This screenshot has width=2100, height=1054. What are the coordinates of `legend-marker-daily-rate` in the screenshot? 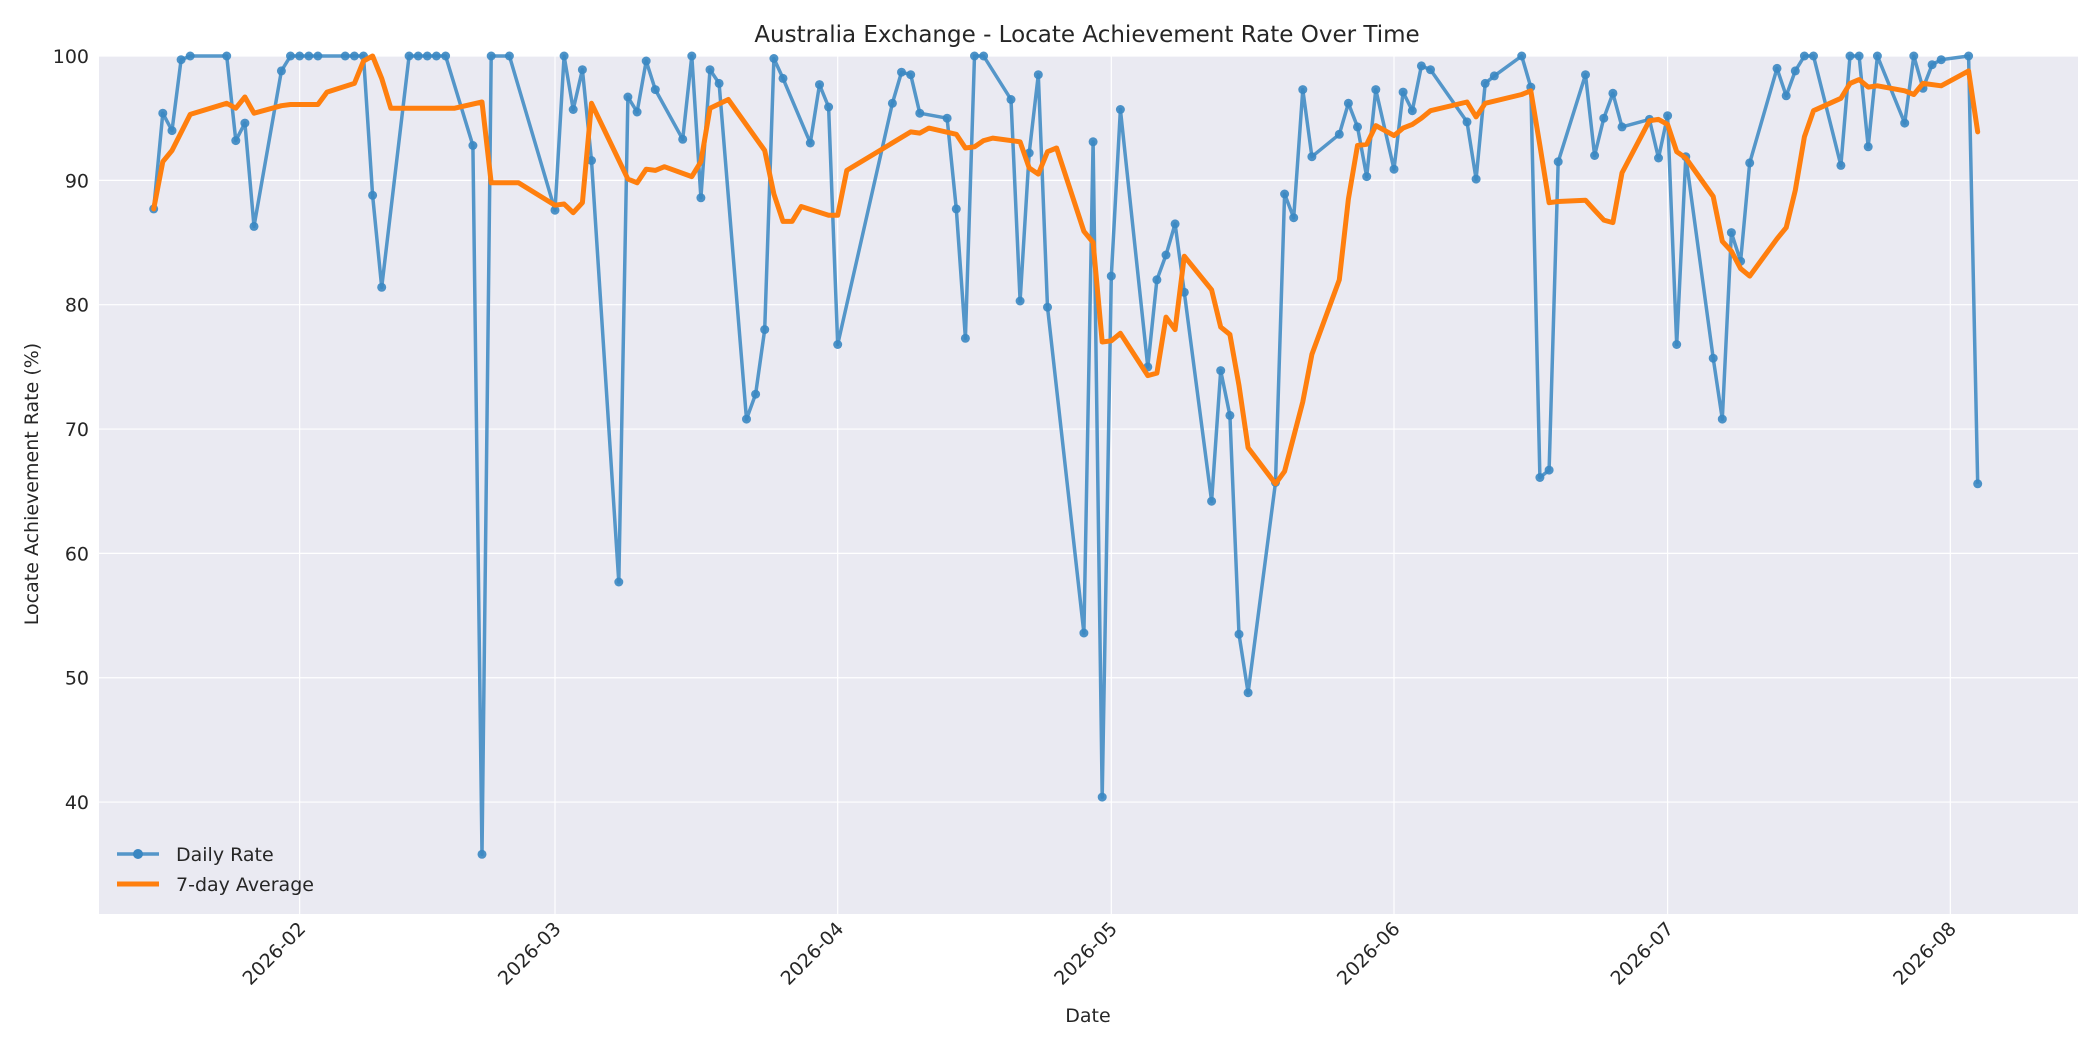 It's located at (138, 854).